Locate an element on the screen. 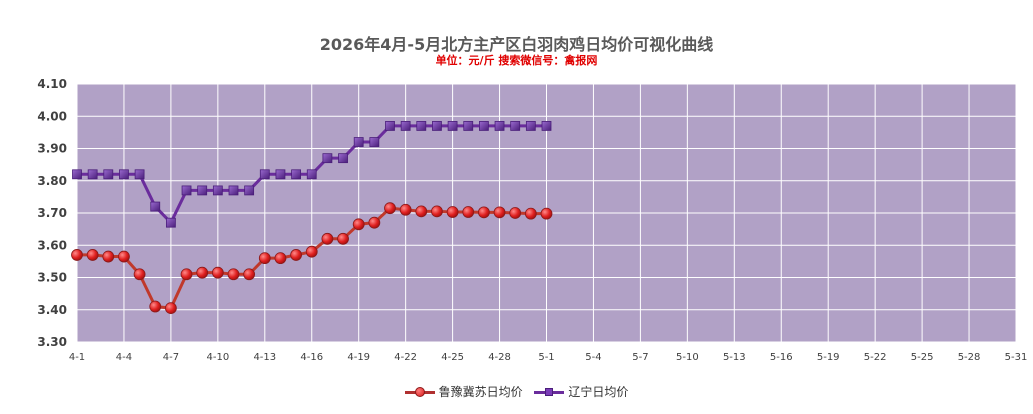 Image resolution: width=1033 pixels, height=414 pixels. x-tick-label: 5-22 is located at coordinates (875, 357).